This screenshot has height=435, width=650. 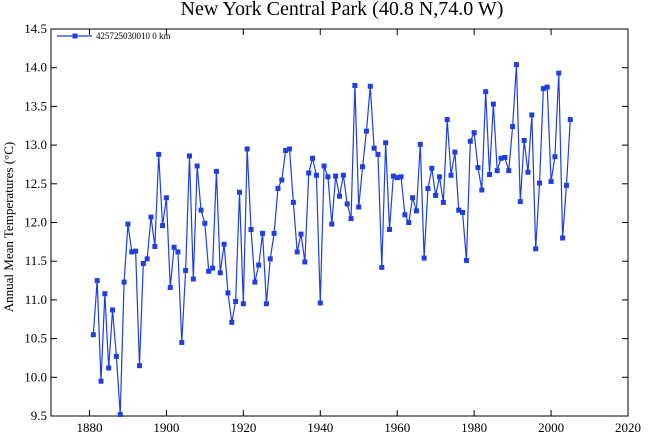 I want to click on x-tick-label: 2020, so click(x=628, y=427).